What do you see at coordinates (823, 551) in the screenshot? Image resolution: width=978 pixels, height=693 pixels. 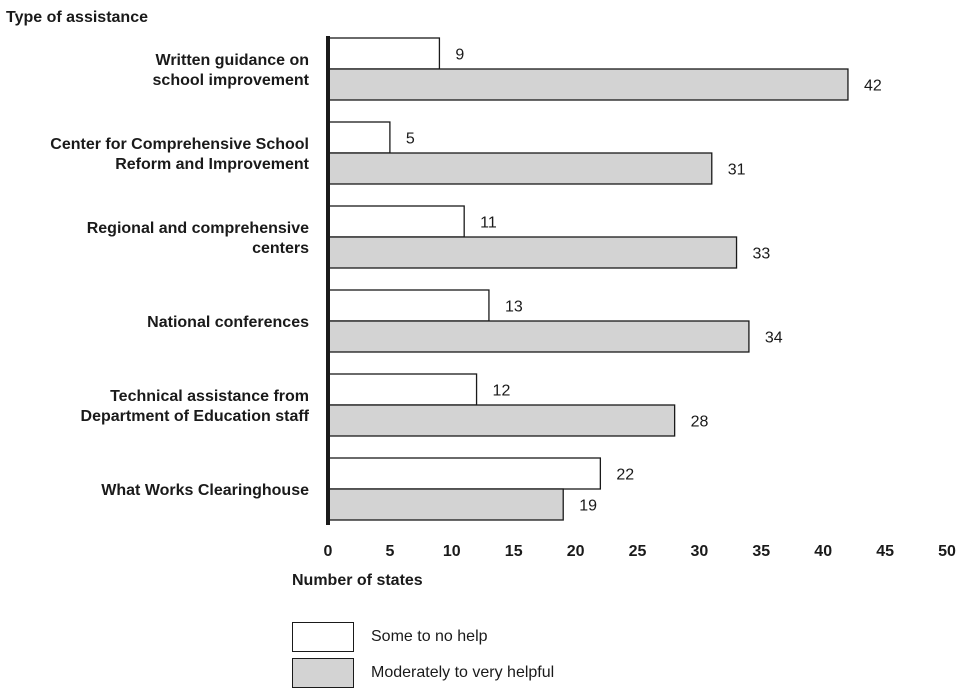 I see `x-tick-label-40: 40` at bounding box center [823, 551].